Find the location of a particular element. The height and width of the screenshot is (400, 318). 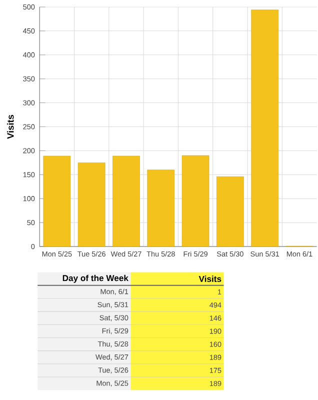

text: Day of the Week is located at coordinates (95, 278).